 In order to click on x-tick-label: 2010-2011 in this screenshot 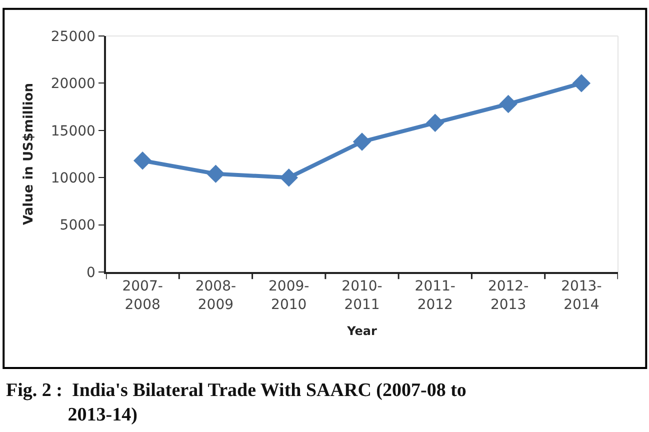, I will do `click(362, 295)`.